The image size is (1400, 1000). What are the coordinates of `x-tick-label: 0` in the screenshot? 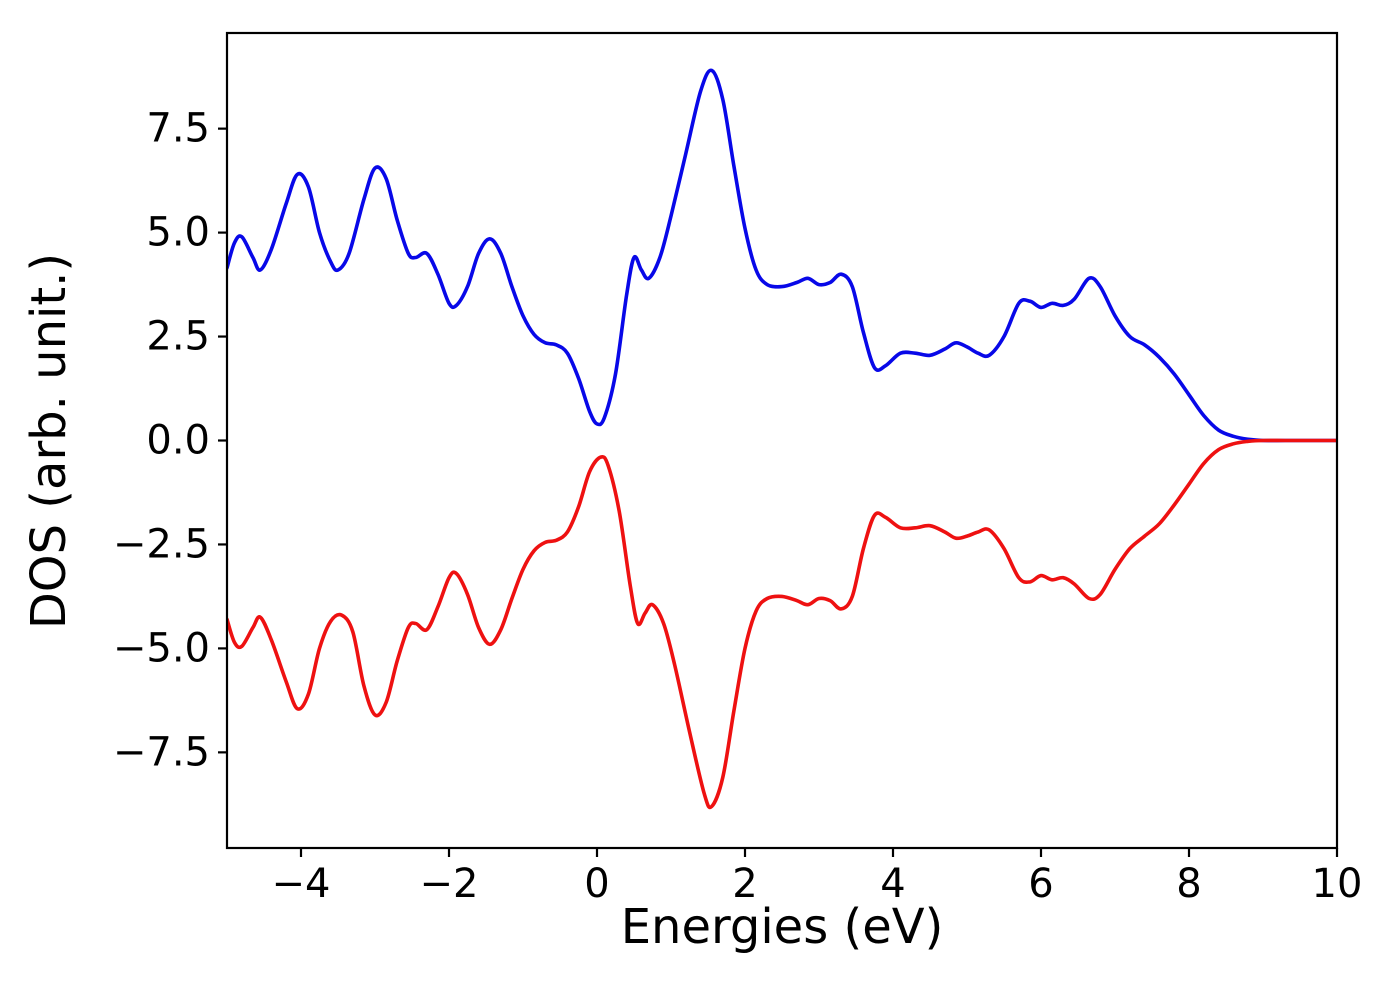 It's located at (596, 884).